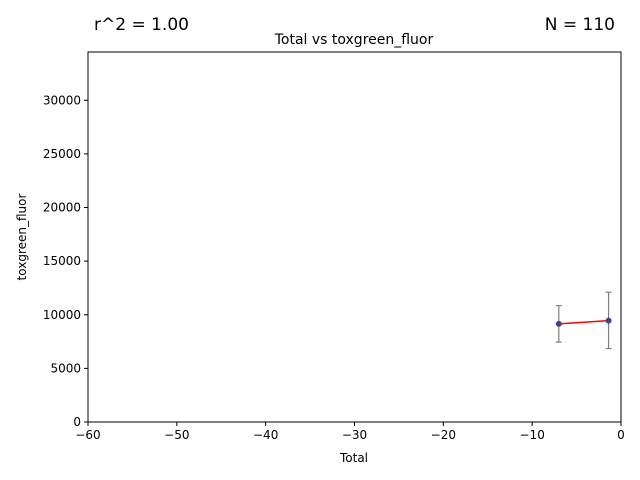 Image resolution: width=640 pixels, height=480 pixels. I want to click on x-tick-label: −10, so click(532, 435).